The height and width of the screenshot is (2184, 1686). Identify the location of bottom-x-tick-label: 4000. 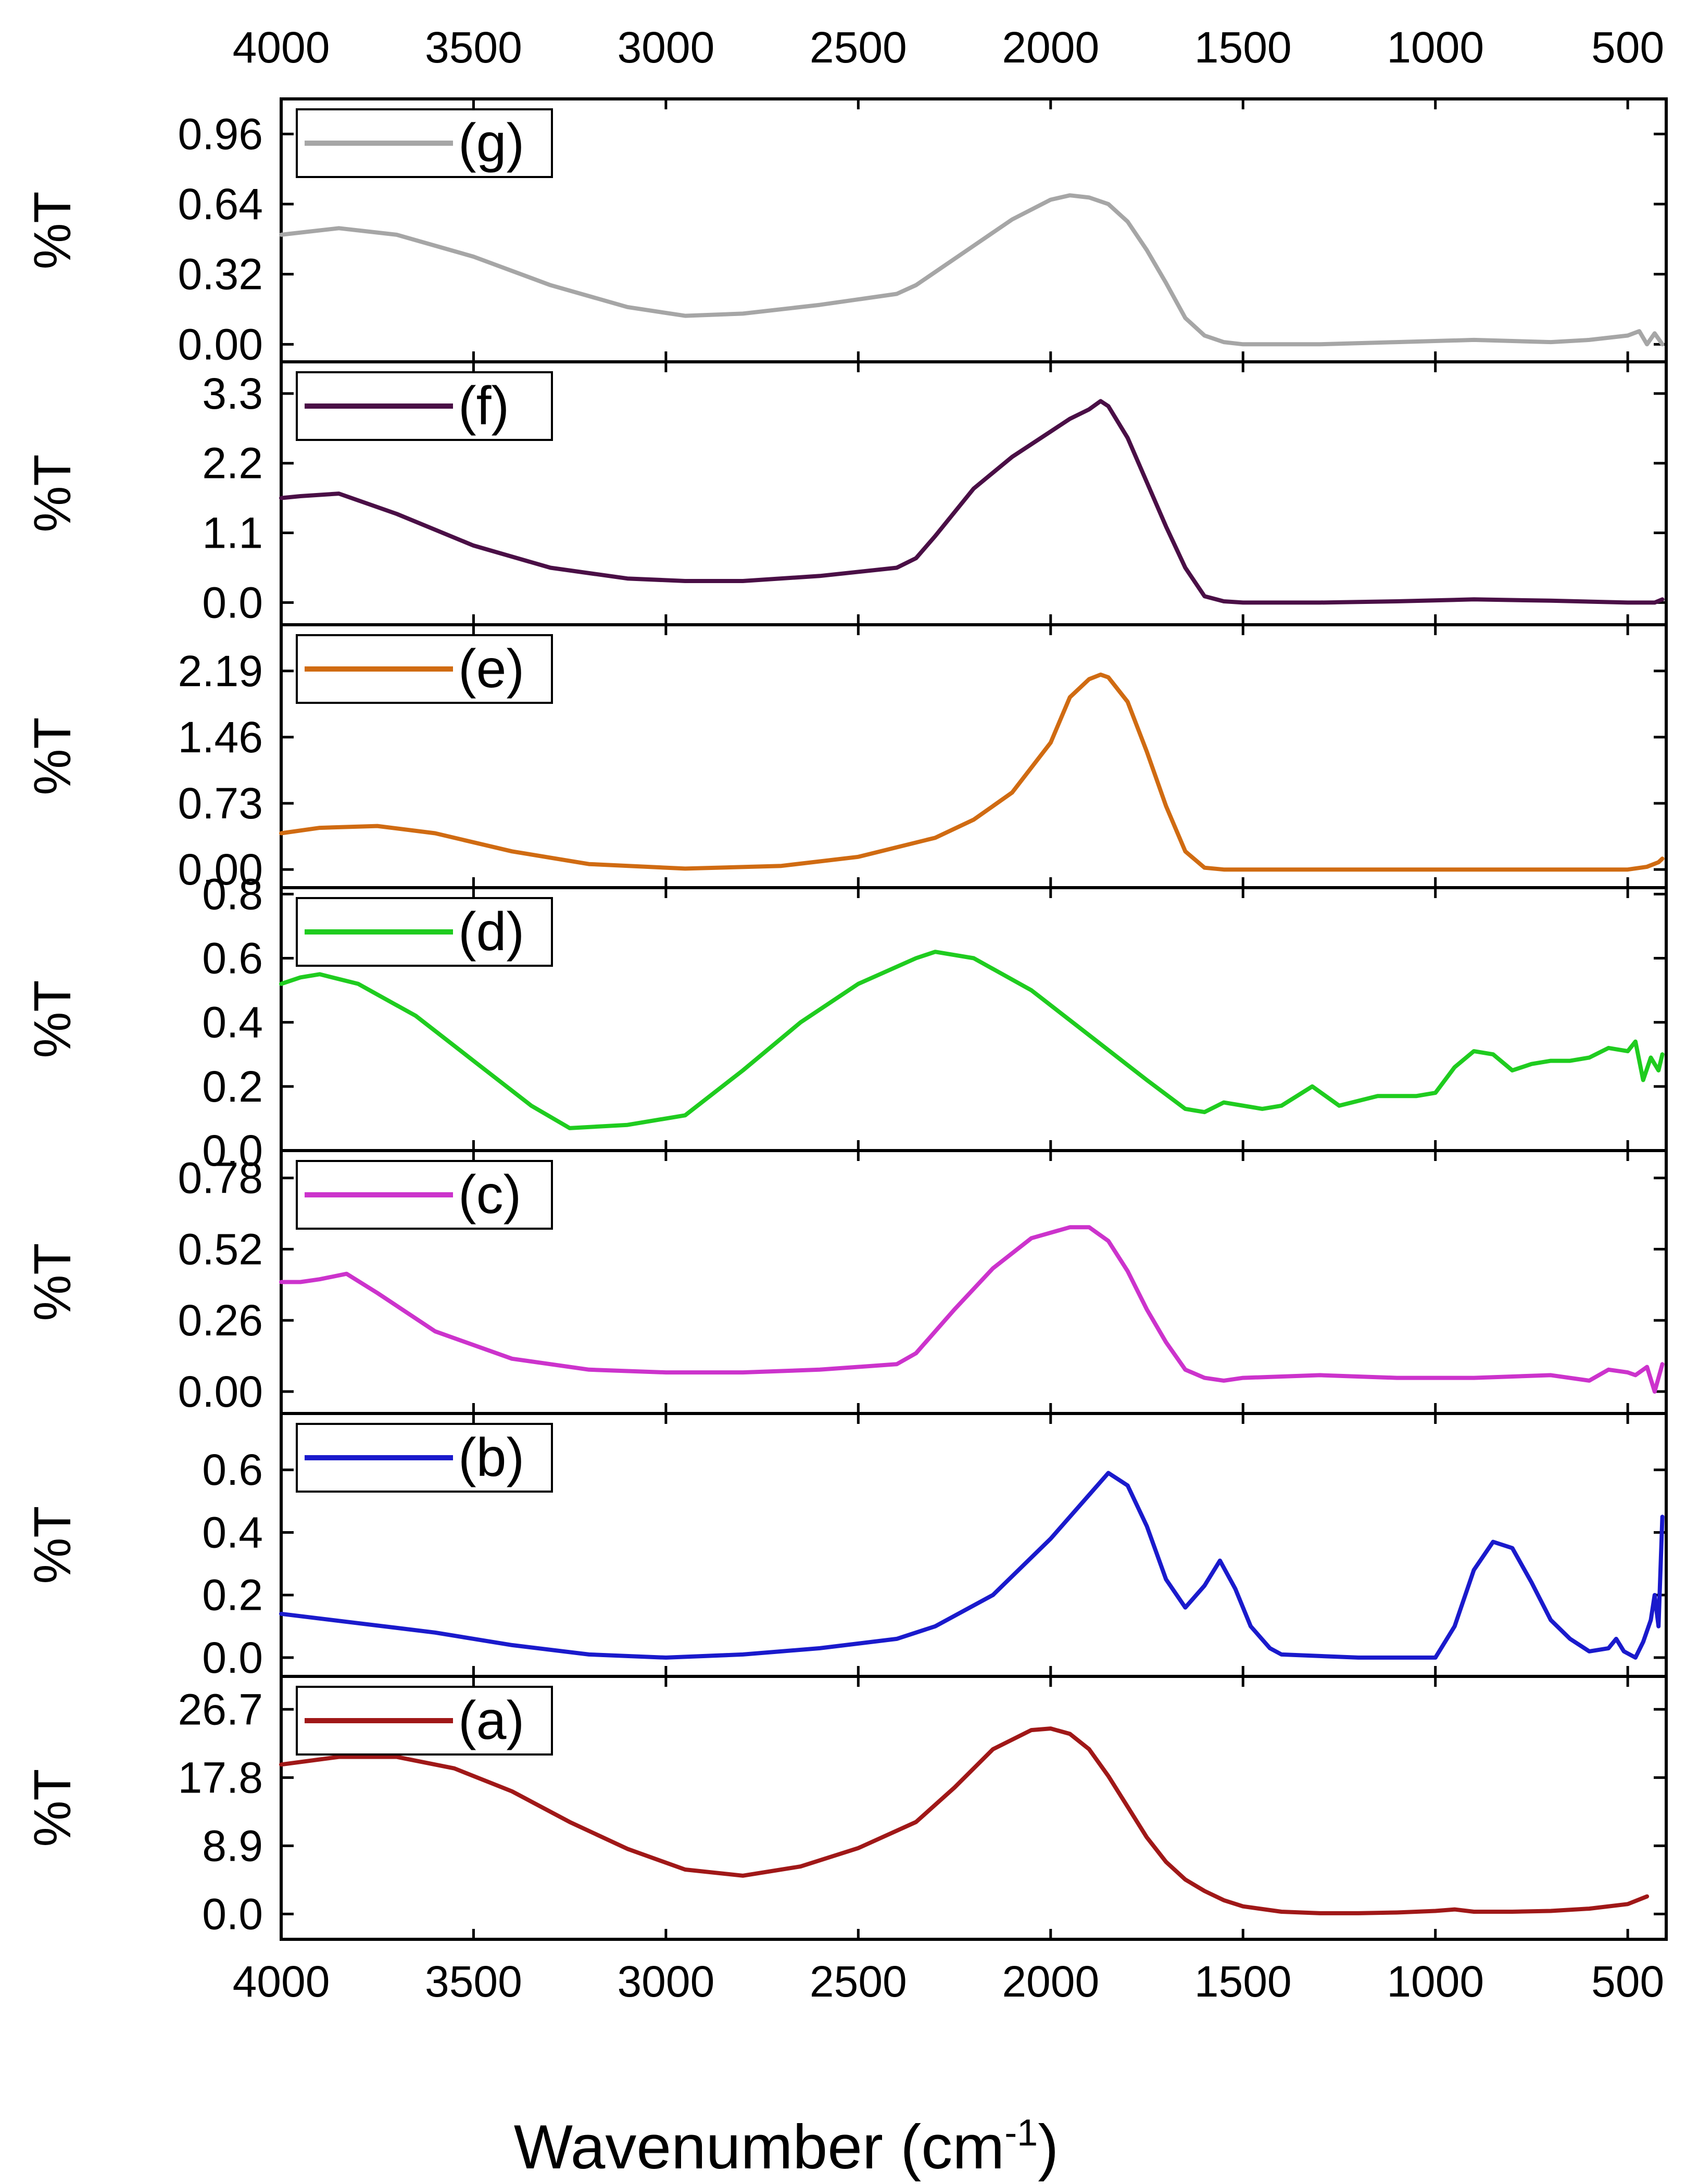
(281, 1982).